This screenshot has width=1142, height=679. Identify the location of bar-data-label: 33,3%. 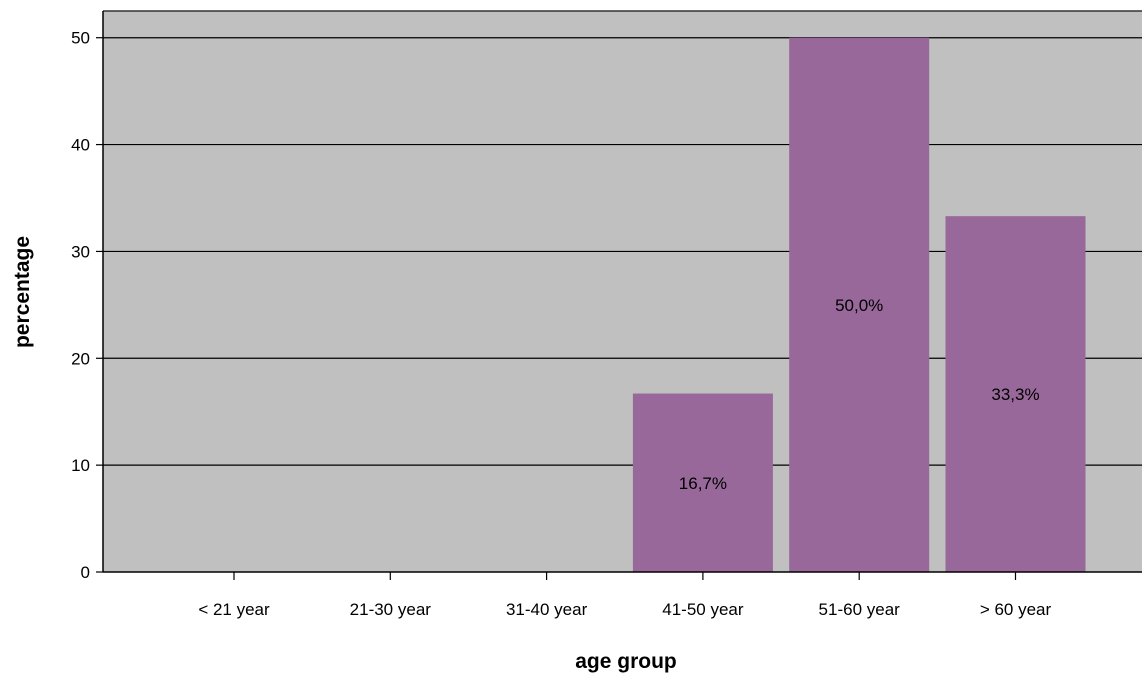
(1015, 394).